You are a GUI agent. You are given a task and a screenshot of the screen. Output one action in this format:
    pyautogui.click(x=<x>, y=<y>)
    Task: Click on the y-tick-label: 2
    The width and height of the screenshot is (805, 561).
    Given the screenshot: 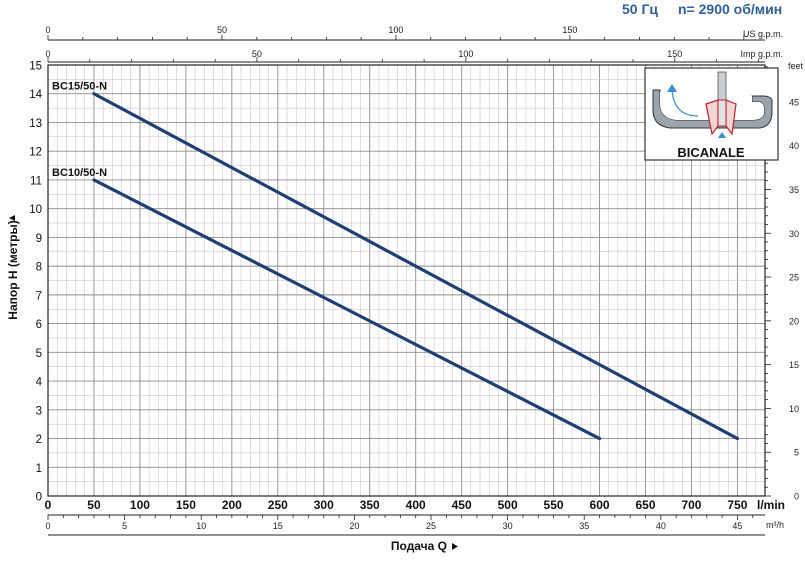 What is the action you would take?
    pyautogui.click(x=39, y=440)
    